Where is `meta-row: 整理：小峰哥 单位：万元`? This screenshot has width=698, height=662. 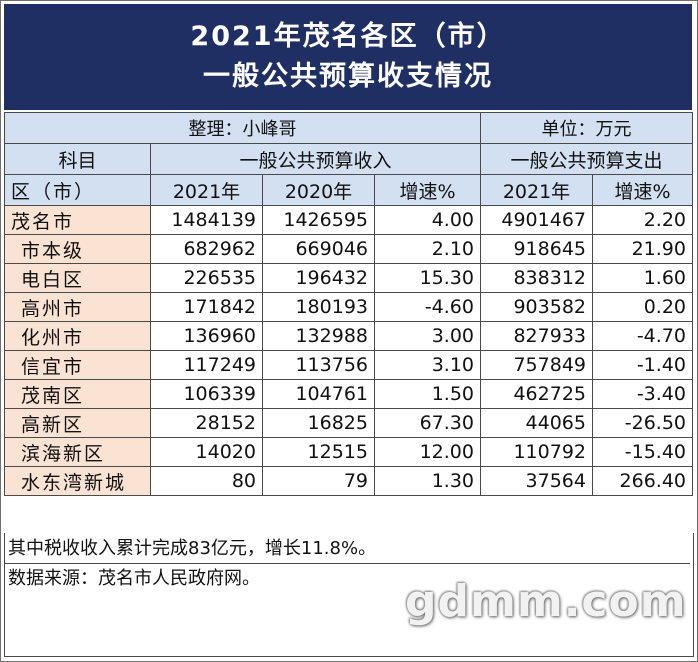
meta-row: 整理：小峰哥 单位：万元 is located at coordinates (348, 128).